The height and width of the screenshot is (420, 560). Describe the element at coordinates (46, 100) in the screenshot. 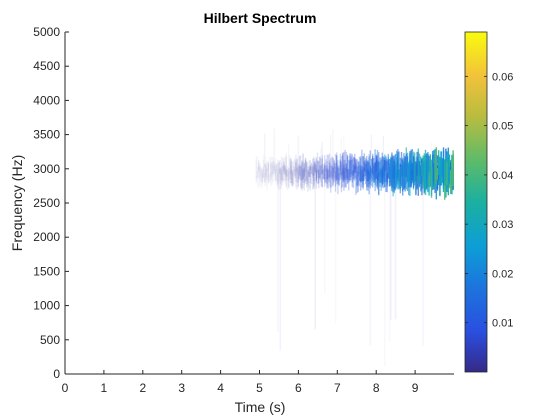

I see `y-tick-label: 4000` at that location.